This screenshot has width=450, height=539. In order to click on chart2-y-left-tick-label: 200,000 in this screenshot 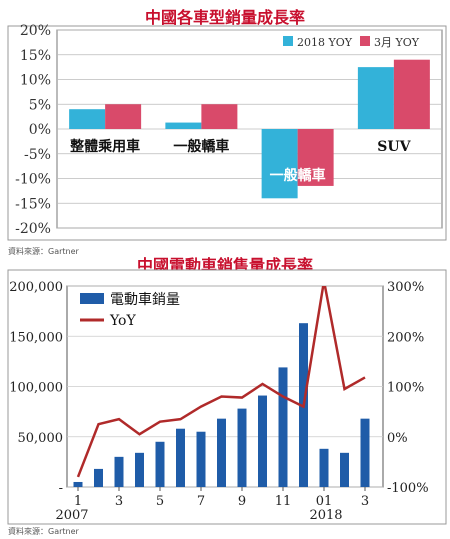, I will do `click(36, 287)`.